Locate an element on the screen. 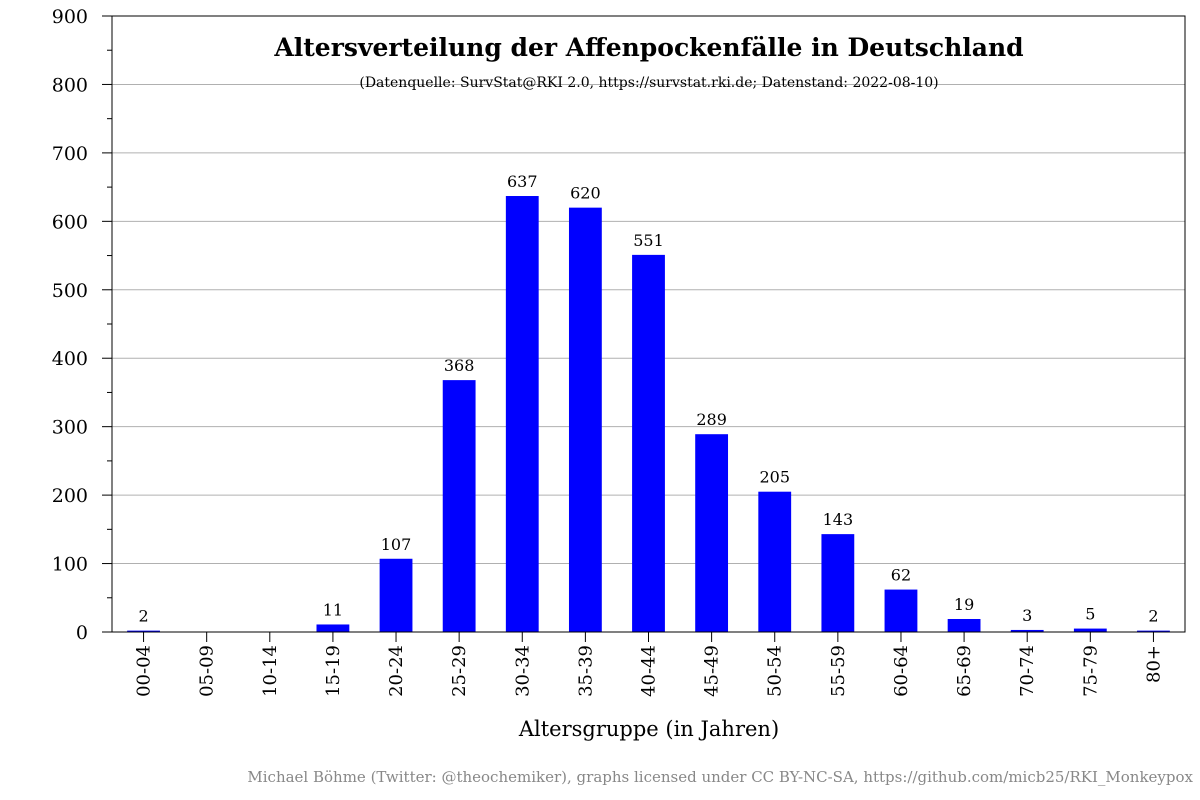  x-tick-label: 25-29 is located at coordinates (459, 671).